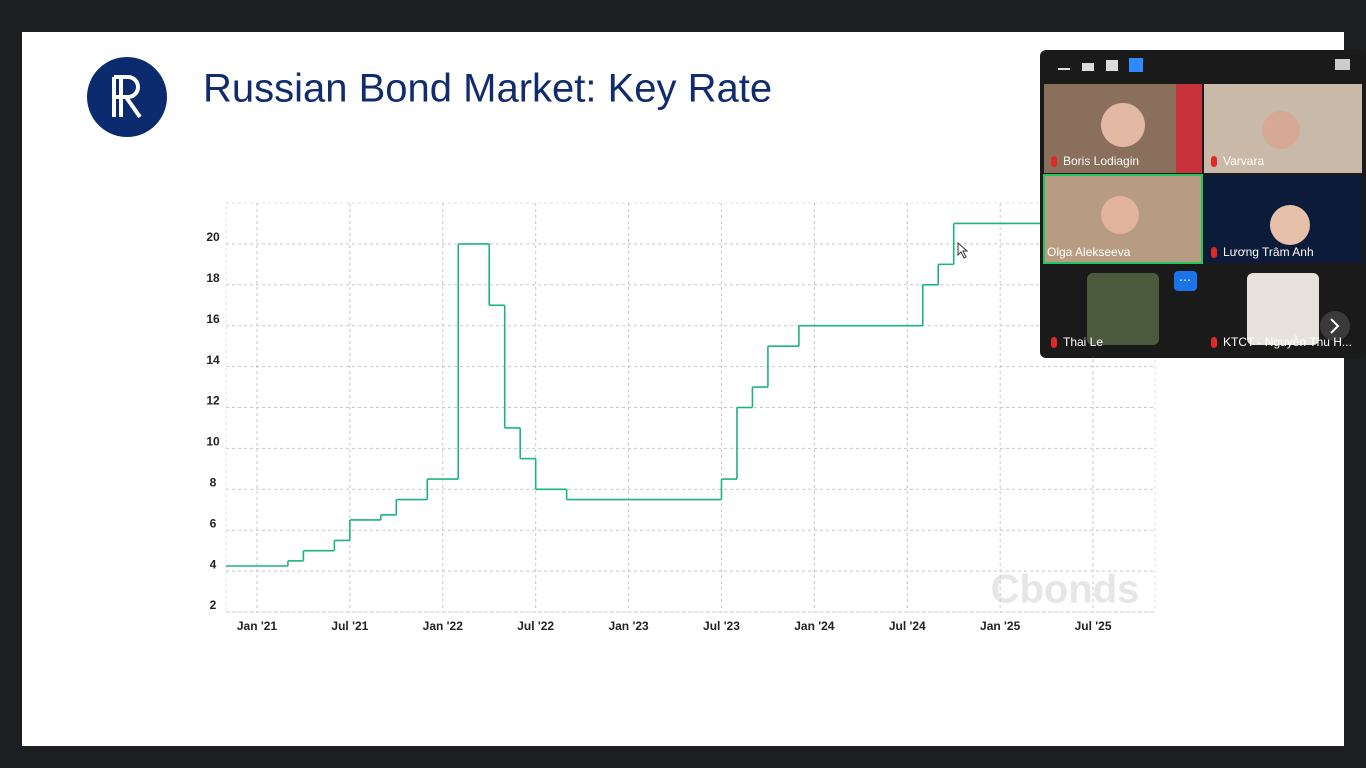  Describe the element at coordinates (1093, 626) in the screenshot. I see `x-tick-label: Jul '25` at that location.